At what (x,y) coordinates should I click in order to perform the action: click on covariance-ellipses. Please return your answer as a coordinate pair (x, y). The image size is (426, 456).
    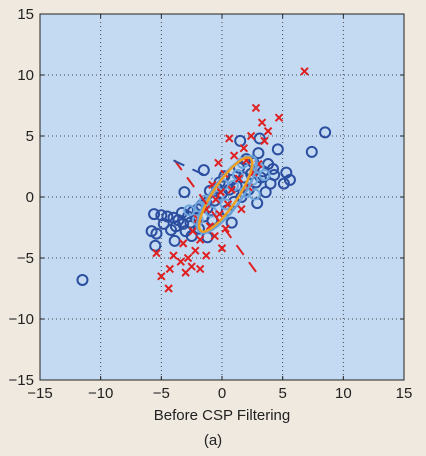
    Looking at the image, I should click on (226, 194).